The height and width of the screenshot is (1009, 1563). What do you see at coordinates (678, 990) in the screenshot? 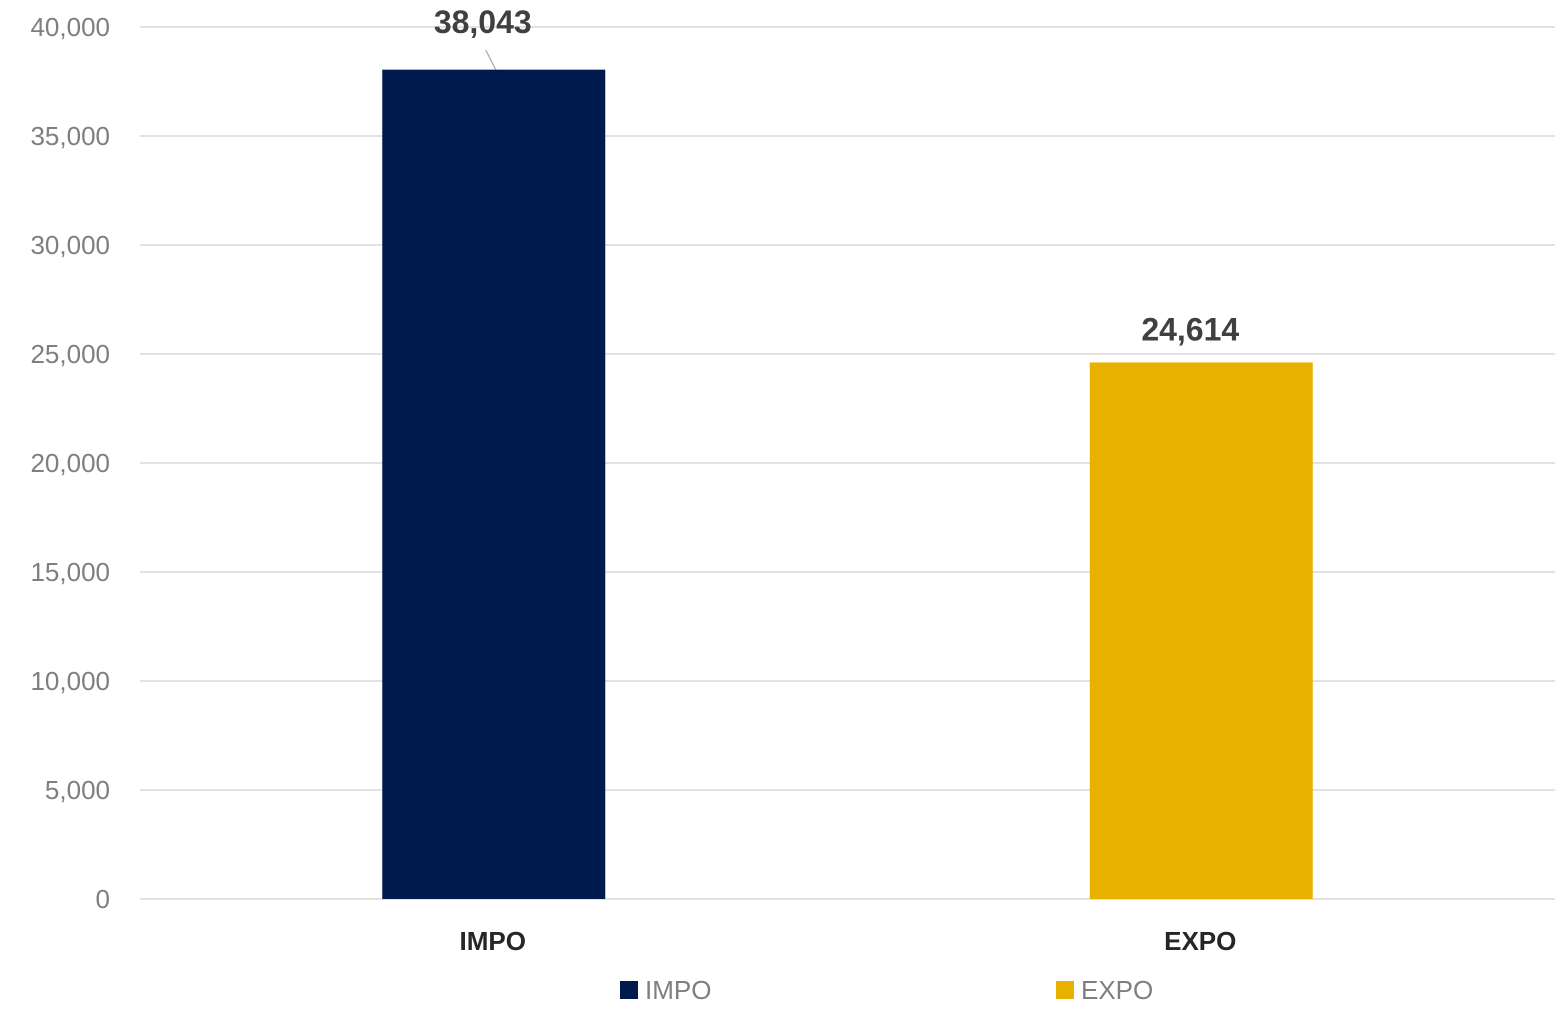
I see `legend-label-impo: IMPO` at bounding box center [678, 990].